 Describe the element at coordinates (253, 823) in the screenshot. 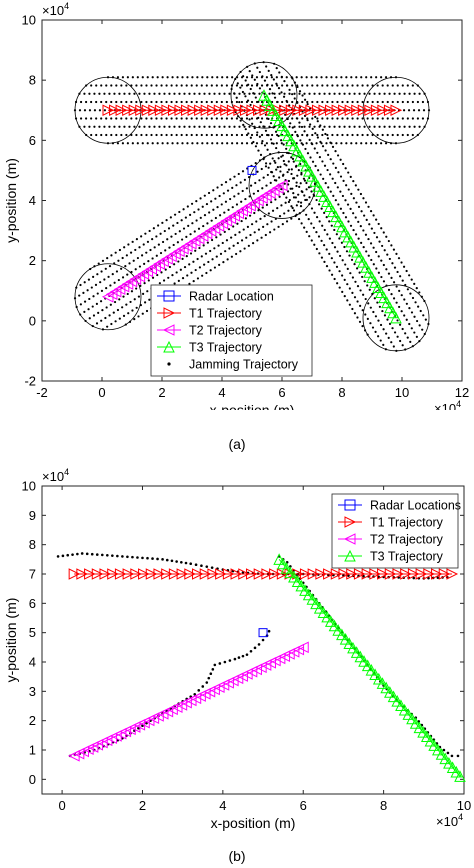

I see `b-x-axis-label: x-position (m)` at that location.